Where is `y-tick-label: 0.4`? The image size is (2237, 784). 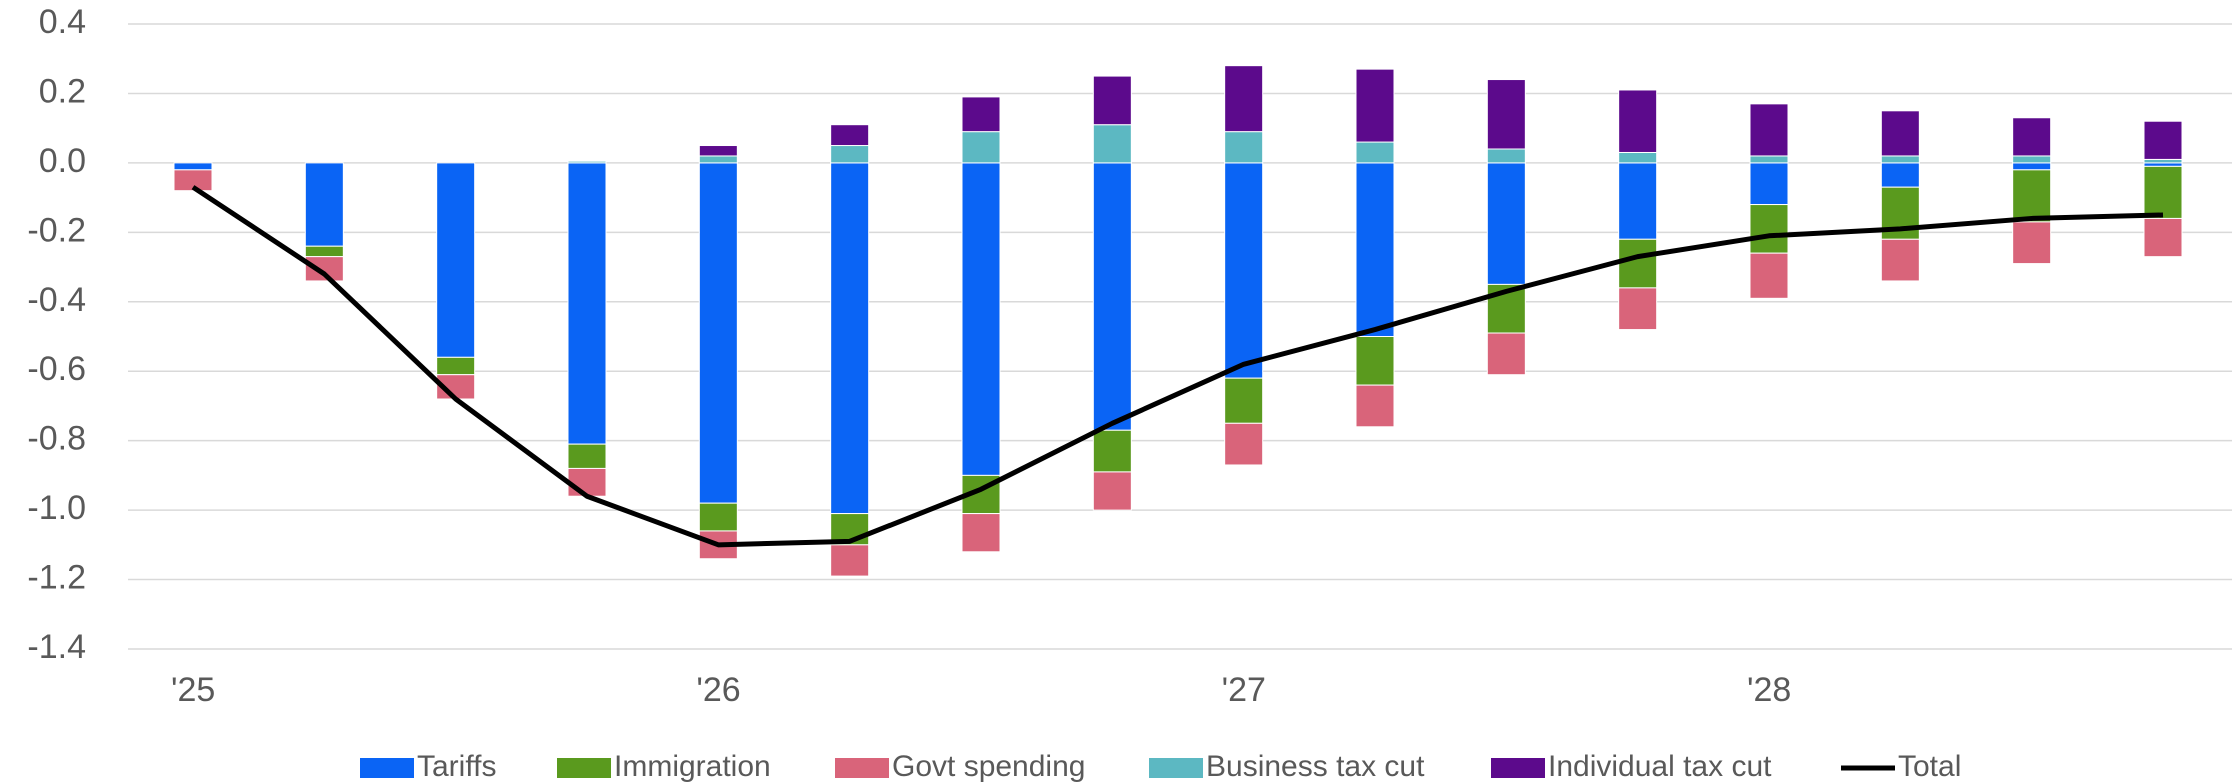 y-tick-label: 0.4 is located at coordinates (62, 22).